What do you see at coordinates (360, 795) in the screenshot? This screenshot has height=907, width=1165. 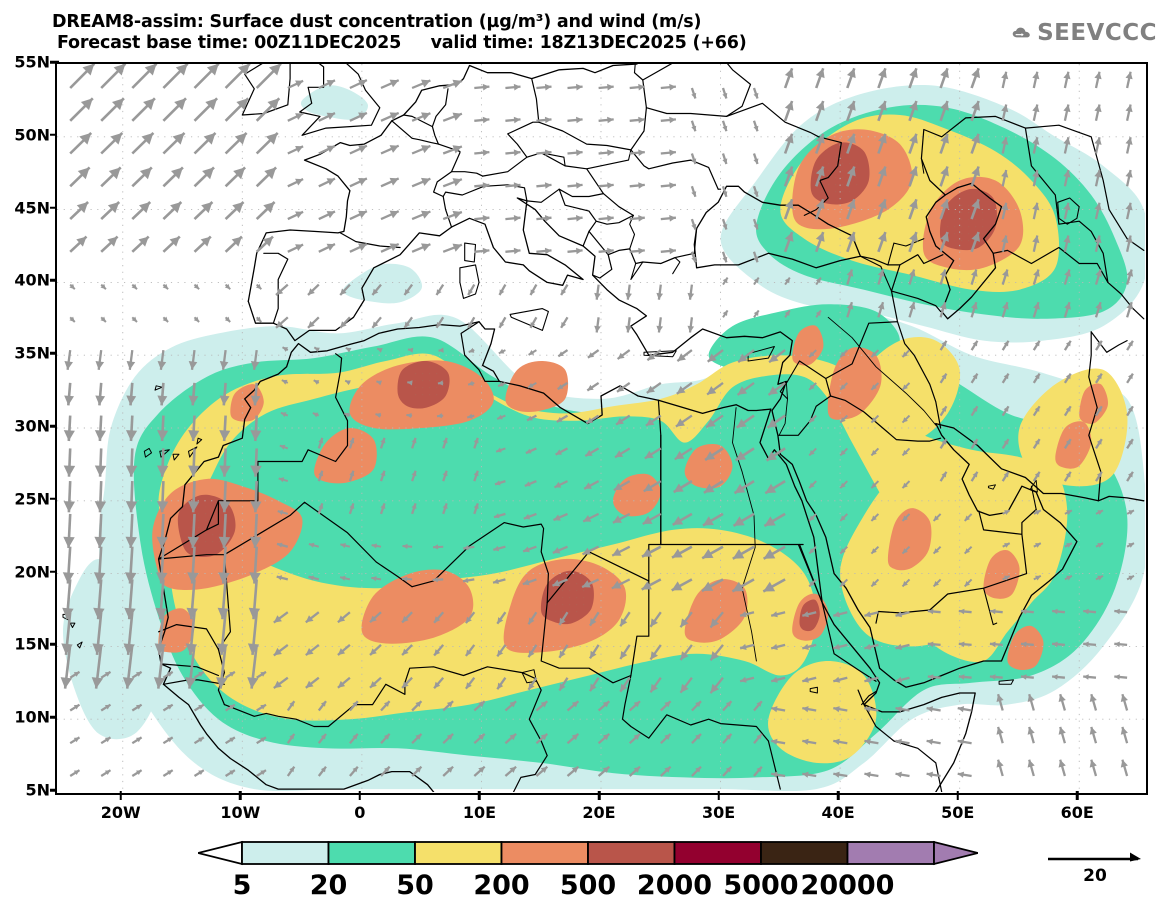 I see `x-tick-mark` at bounding box center [360, 795].